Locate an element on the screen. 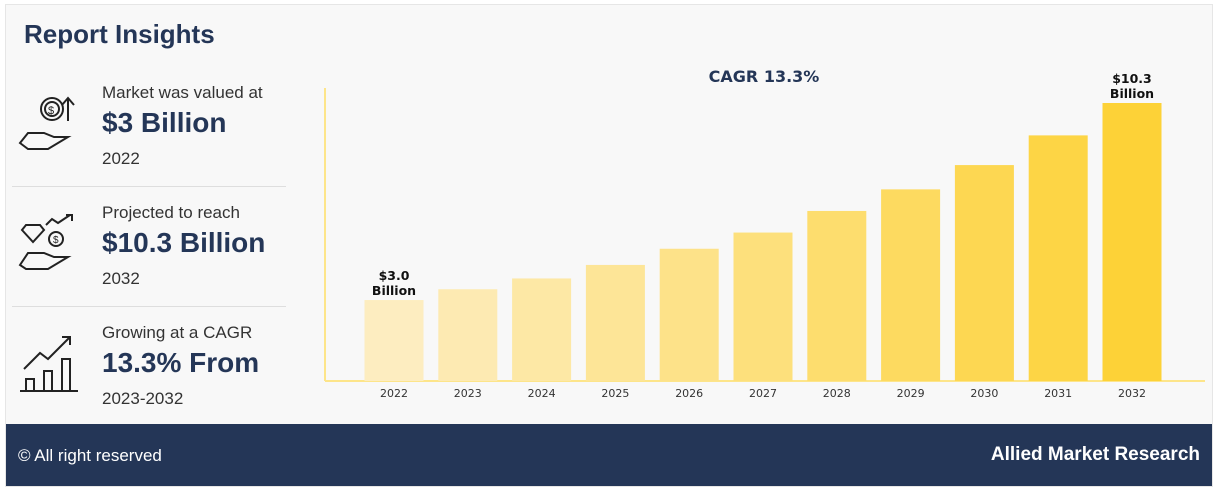  bar-2031 is located at coordinates (1058, 258).